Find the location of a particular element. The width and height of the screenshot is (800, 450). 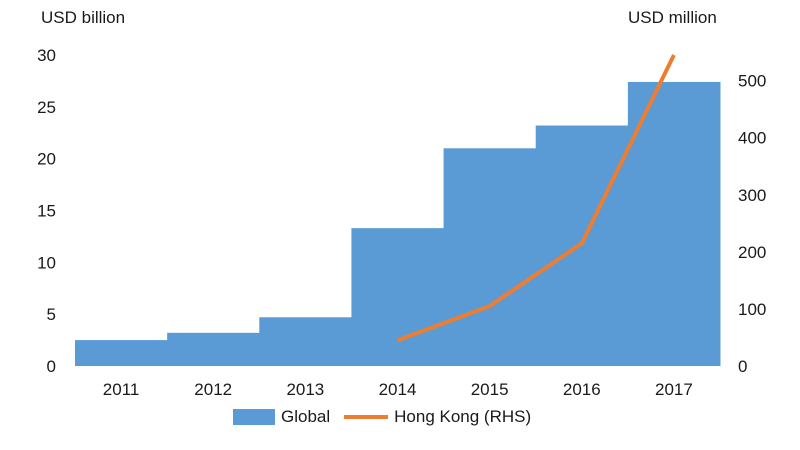

y-right-tick-label: 300 is located at coordinates (752, 195).